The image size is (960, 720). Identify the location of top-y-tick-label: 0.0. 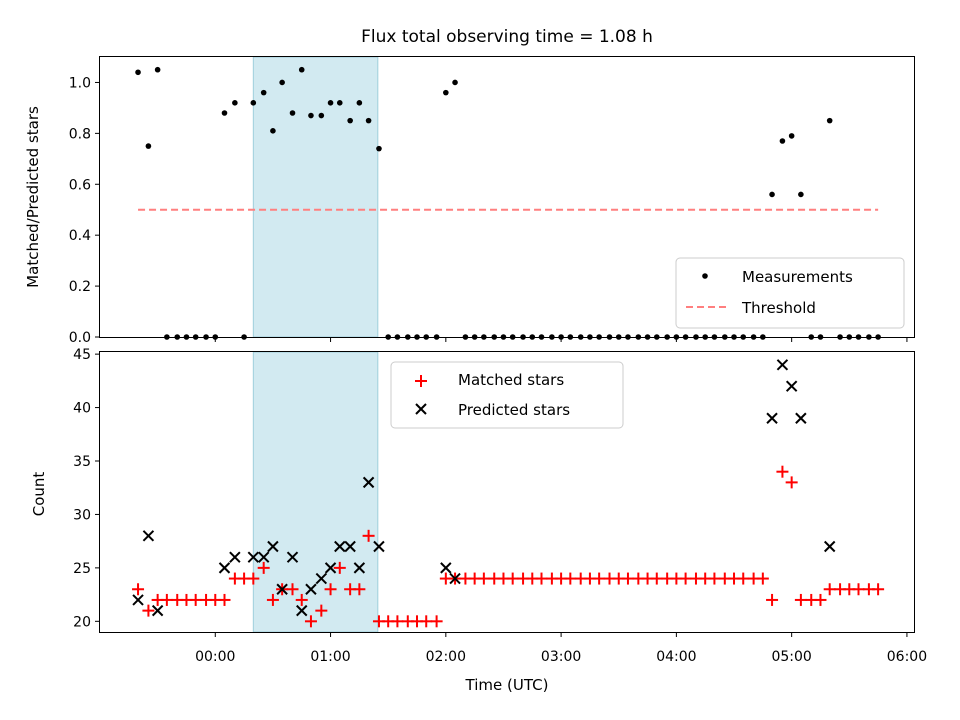
(80, 338).